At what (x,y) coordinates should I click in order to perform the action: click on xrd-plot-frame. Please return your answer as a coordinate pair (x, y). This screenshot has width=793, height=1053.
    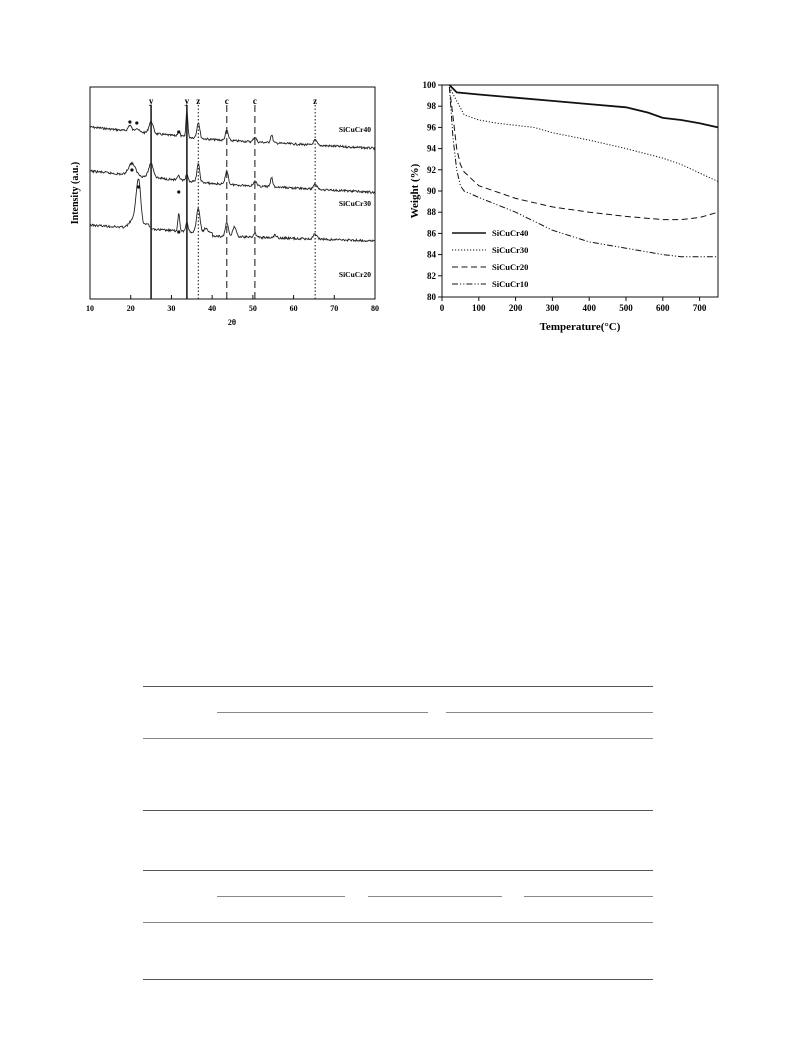
    Looking at the image, I should click on (232, 193).